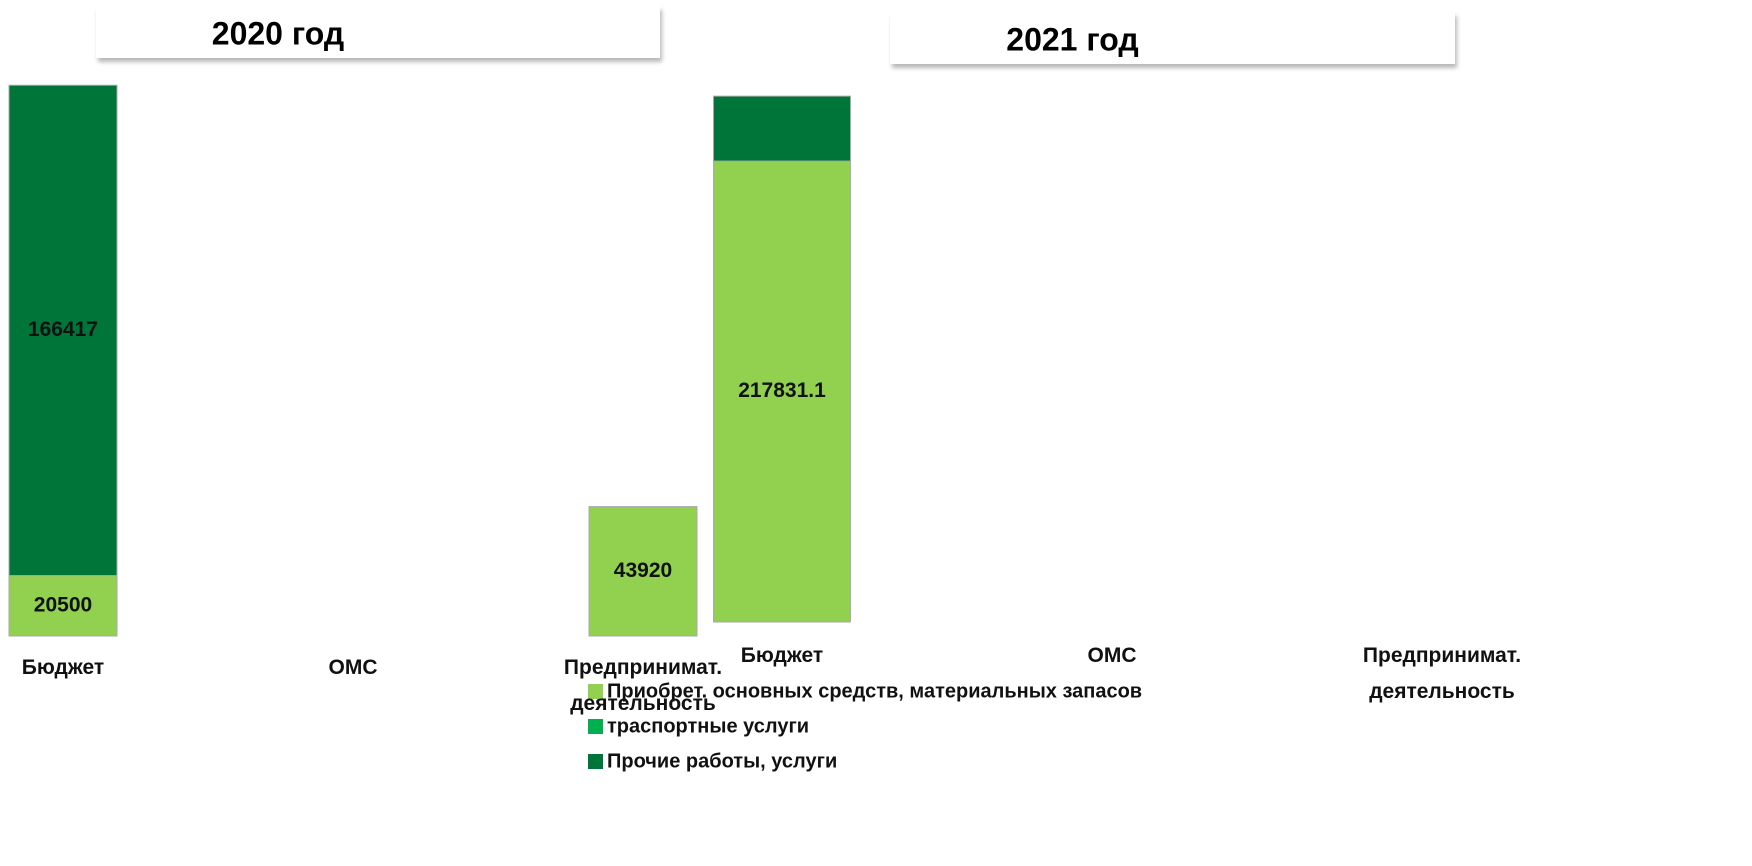  I want to click on chart-title: 2020 год, so click(278, 33).